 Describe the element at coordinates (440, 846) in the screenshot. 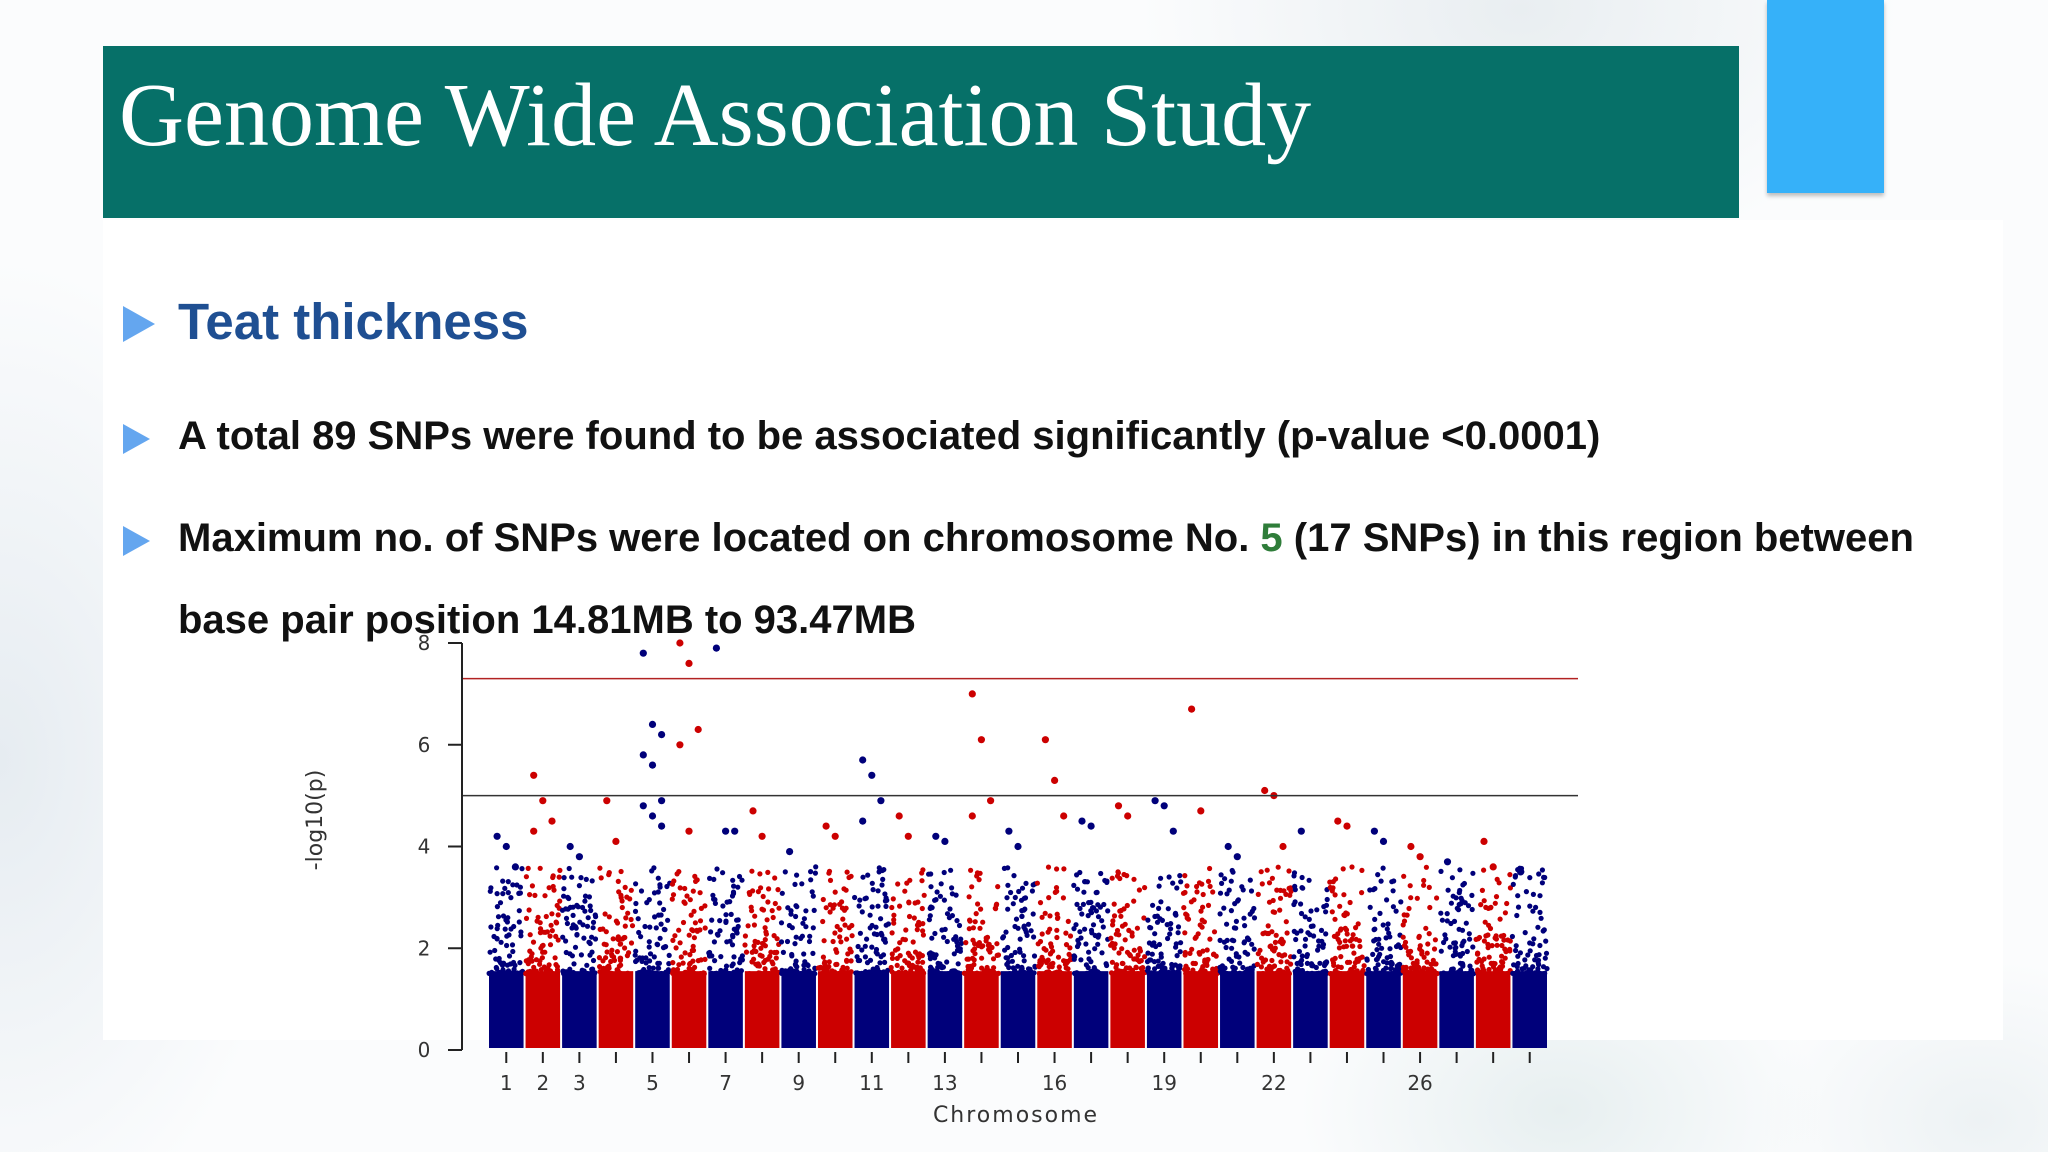

I see `y-ticks: 0 2 4 6 8` at that location.